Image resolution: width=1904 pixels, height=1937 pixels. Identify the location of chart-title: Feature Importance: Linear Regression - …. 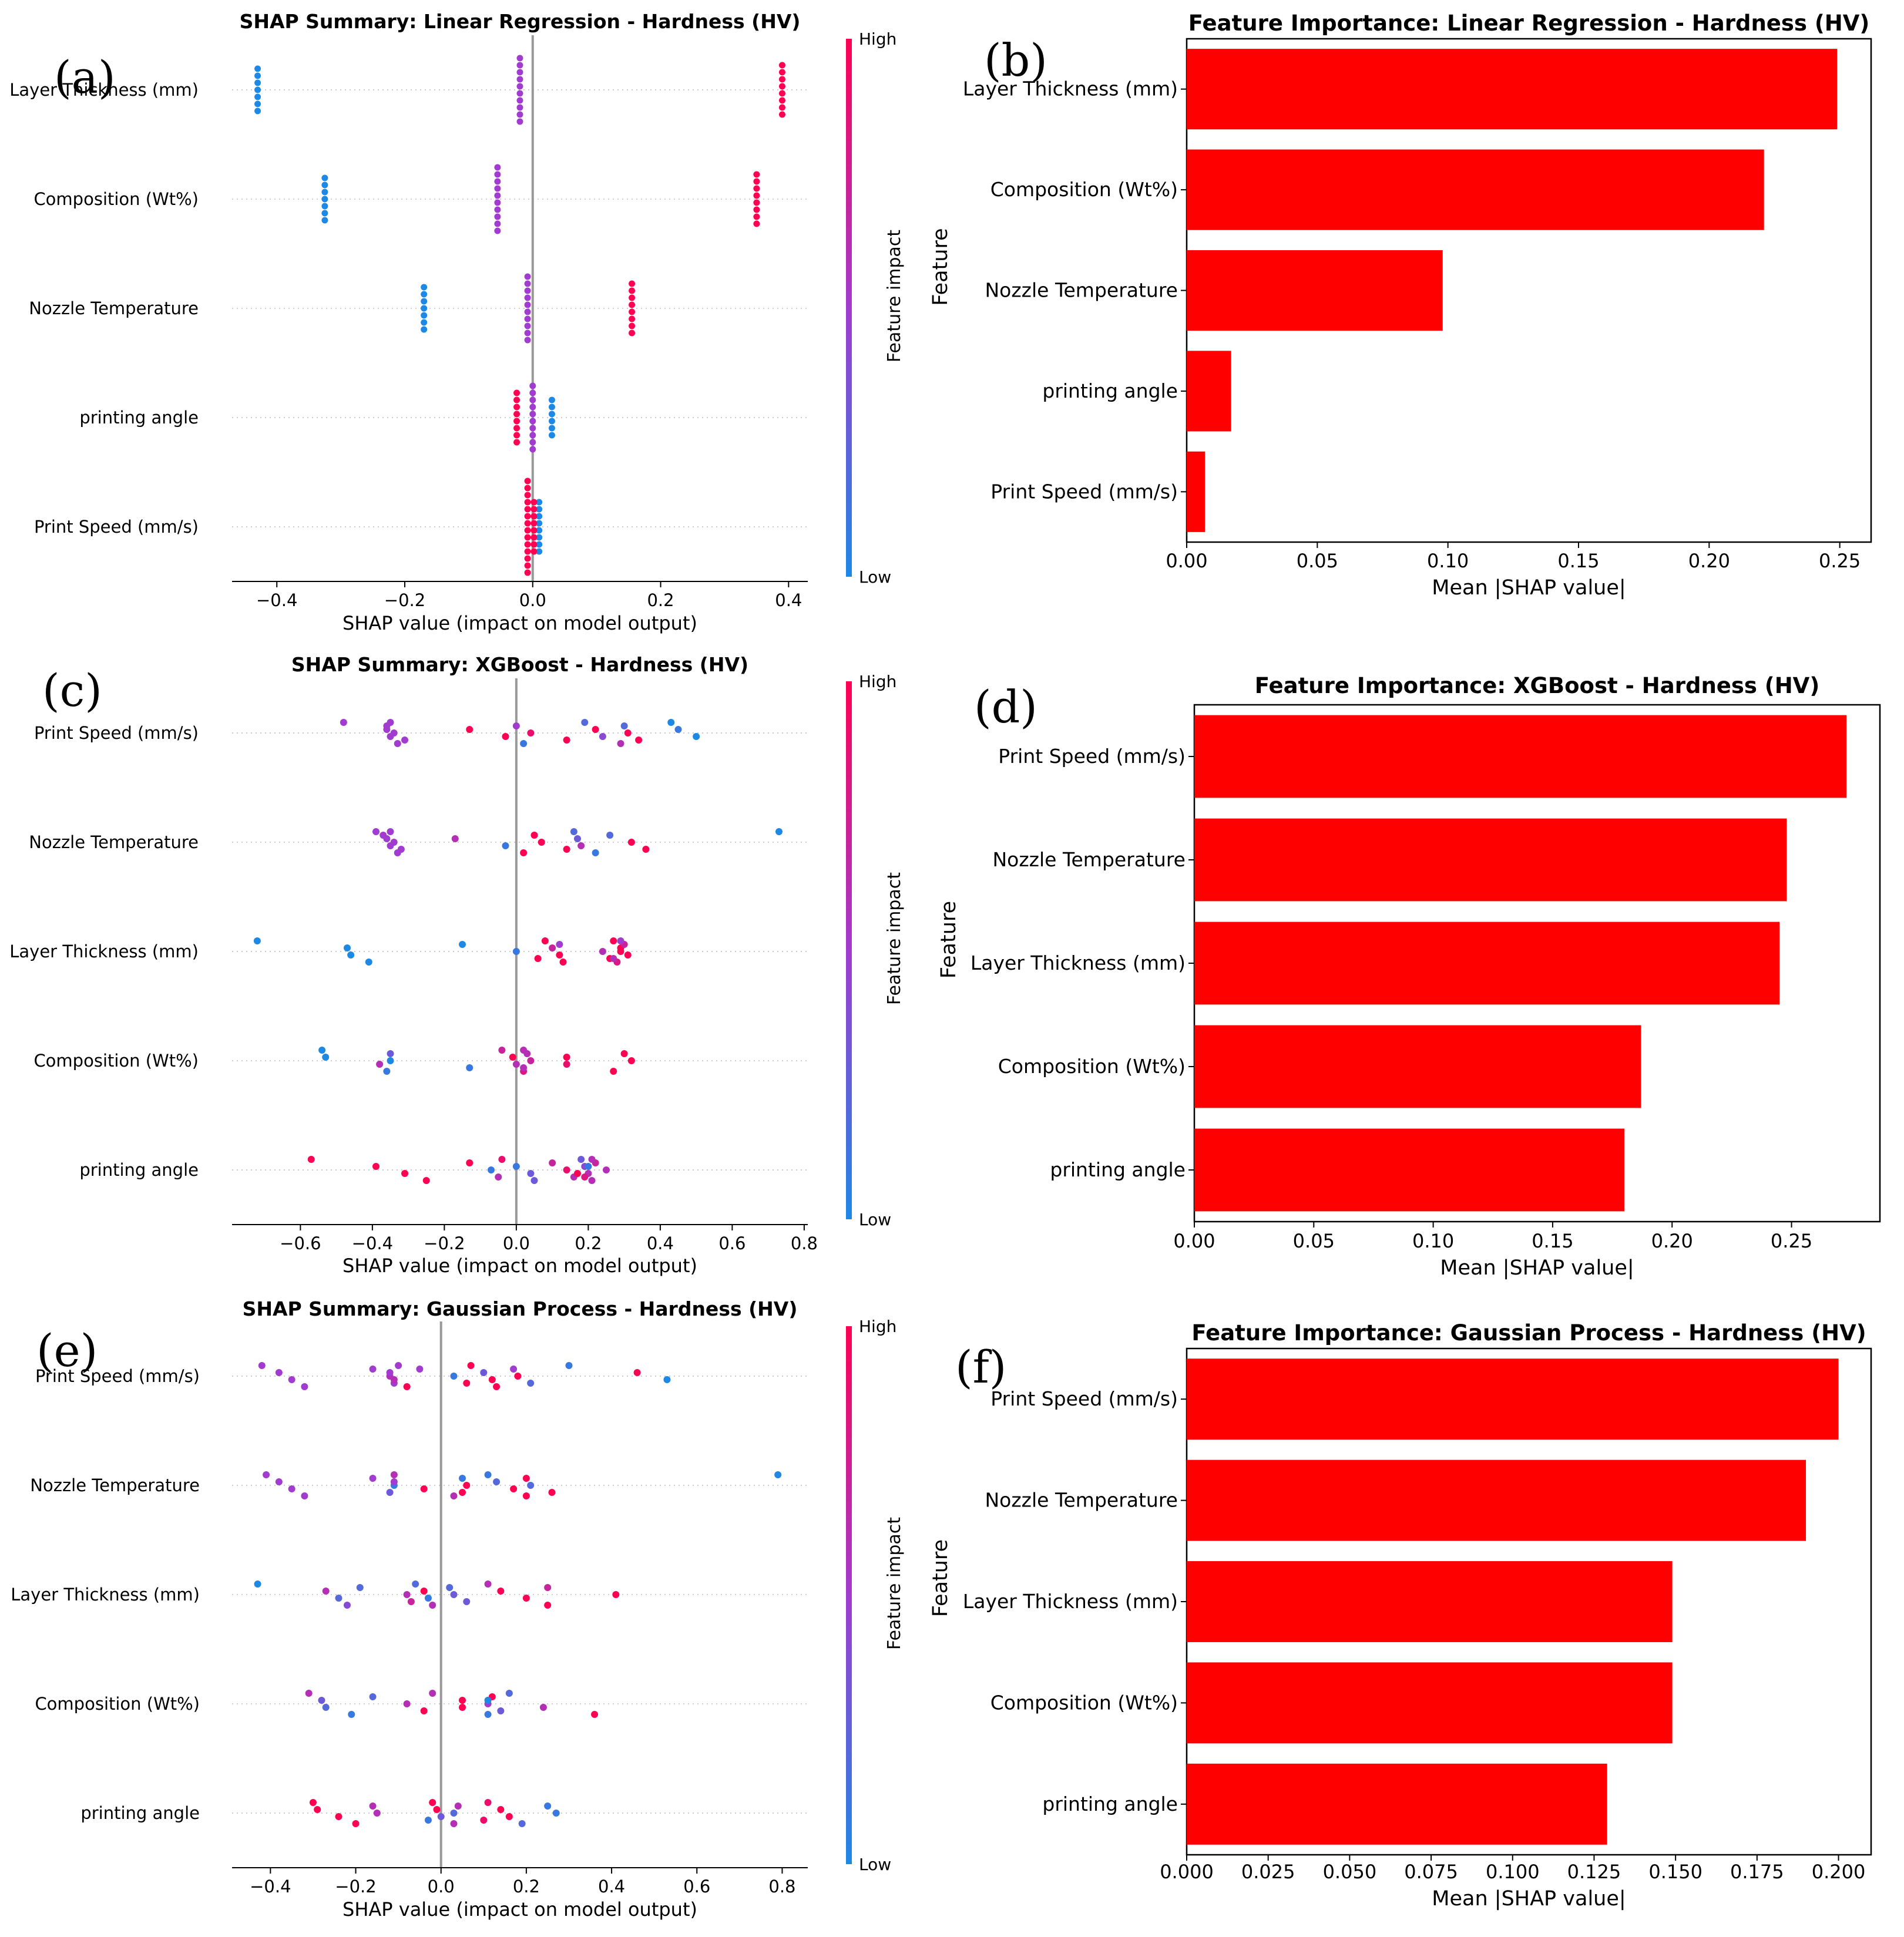
(1529, 23).